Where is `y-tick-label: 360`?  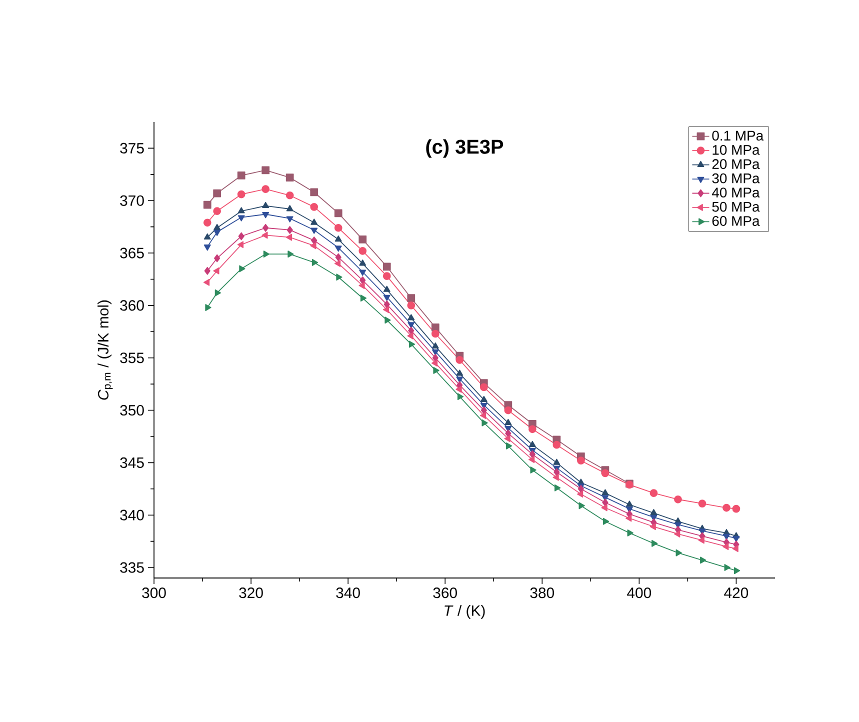 y-tick-label: 360 is located at coordinates (132, 305).